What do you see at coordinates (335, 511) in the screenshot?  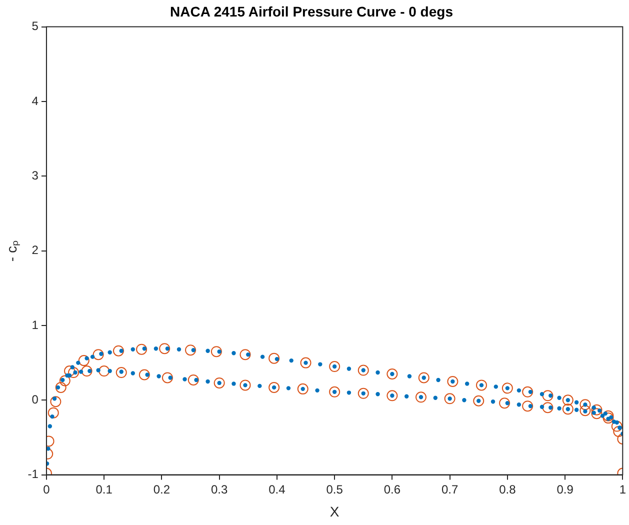 I see `x-axis-title: X` at bounding box center [335, 511].